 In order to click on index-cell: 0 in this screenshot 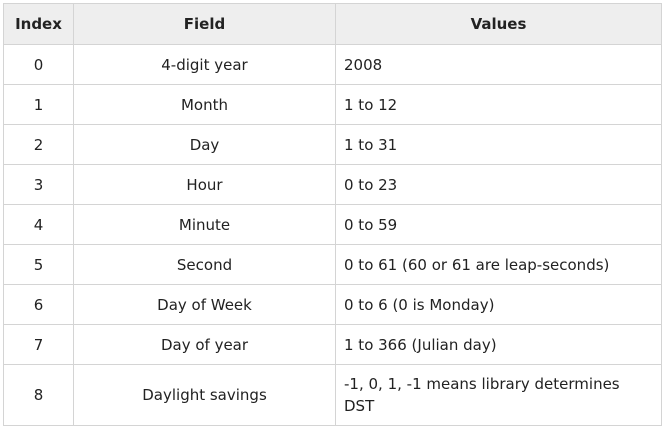, I will do `click(38, 64)`.